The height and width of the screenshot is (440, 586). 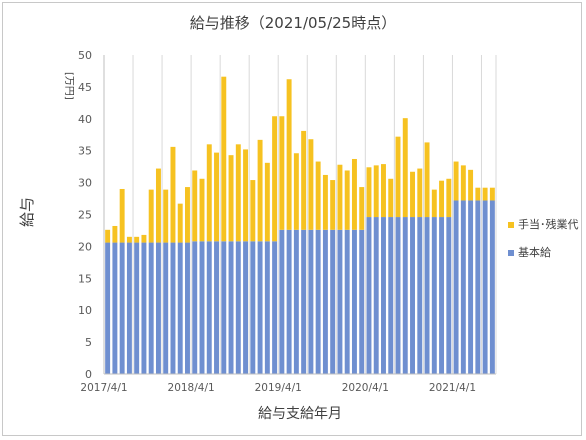 I want to click on x-axis-label: 給与支給年月, so click(x=300, y=414).